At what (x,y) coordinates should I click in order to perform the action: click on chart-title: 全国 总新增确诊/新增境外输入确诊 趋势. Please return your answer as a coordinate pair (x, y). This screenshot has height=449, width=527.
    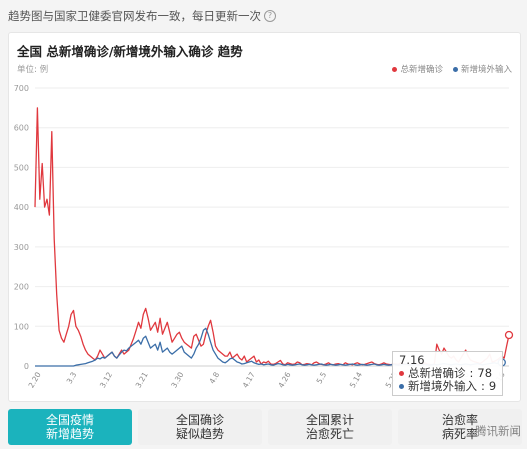
    Looking at the image, I should click on (130, 51).